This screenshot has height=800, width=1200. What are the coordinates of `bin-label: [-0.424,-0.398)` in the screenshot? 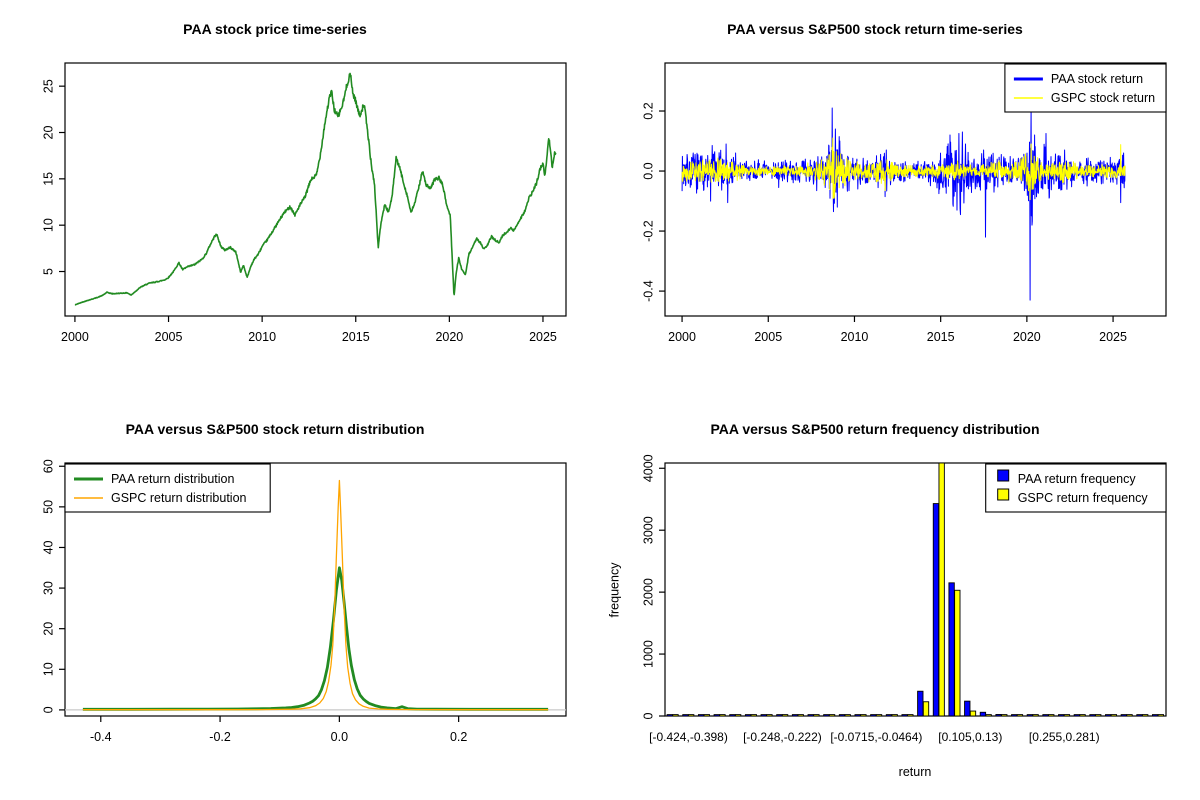 It's located at (688, 737).